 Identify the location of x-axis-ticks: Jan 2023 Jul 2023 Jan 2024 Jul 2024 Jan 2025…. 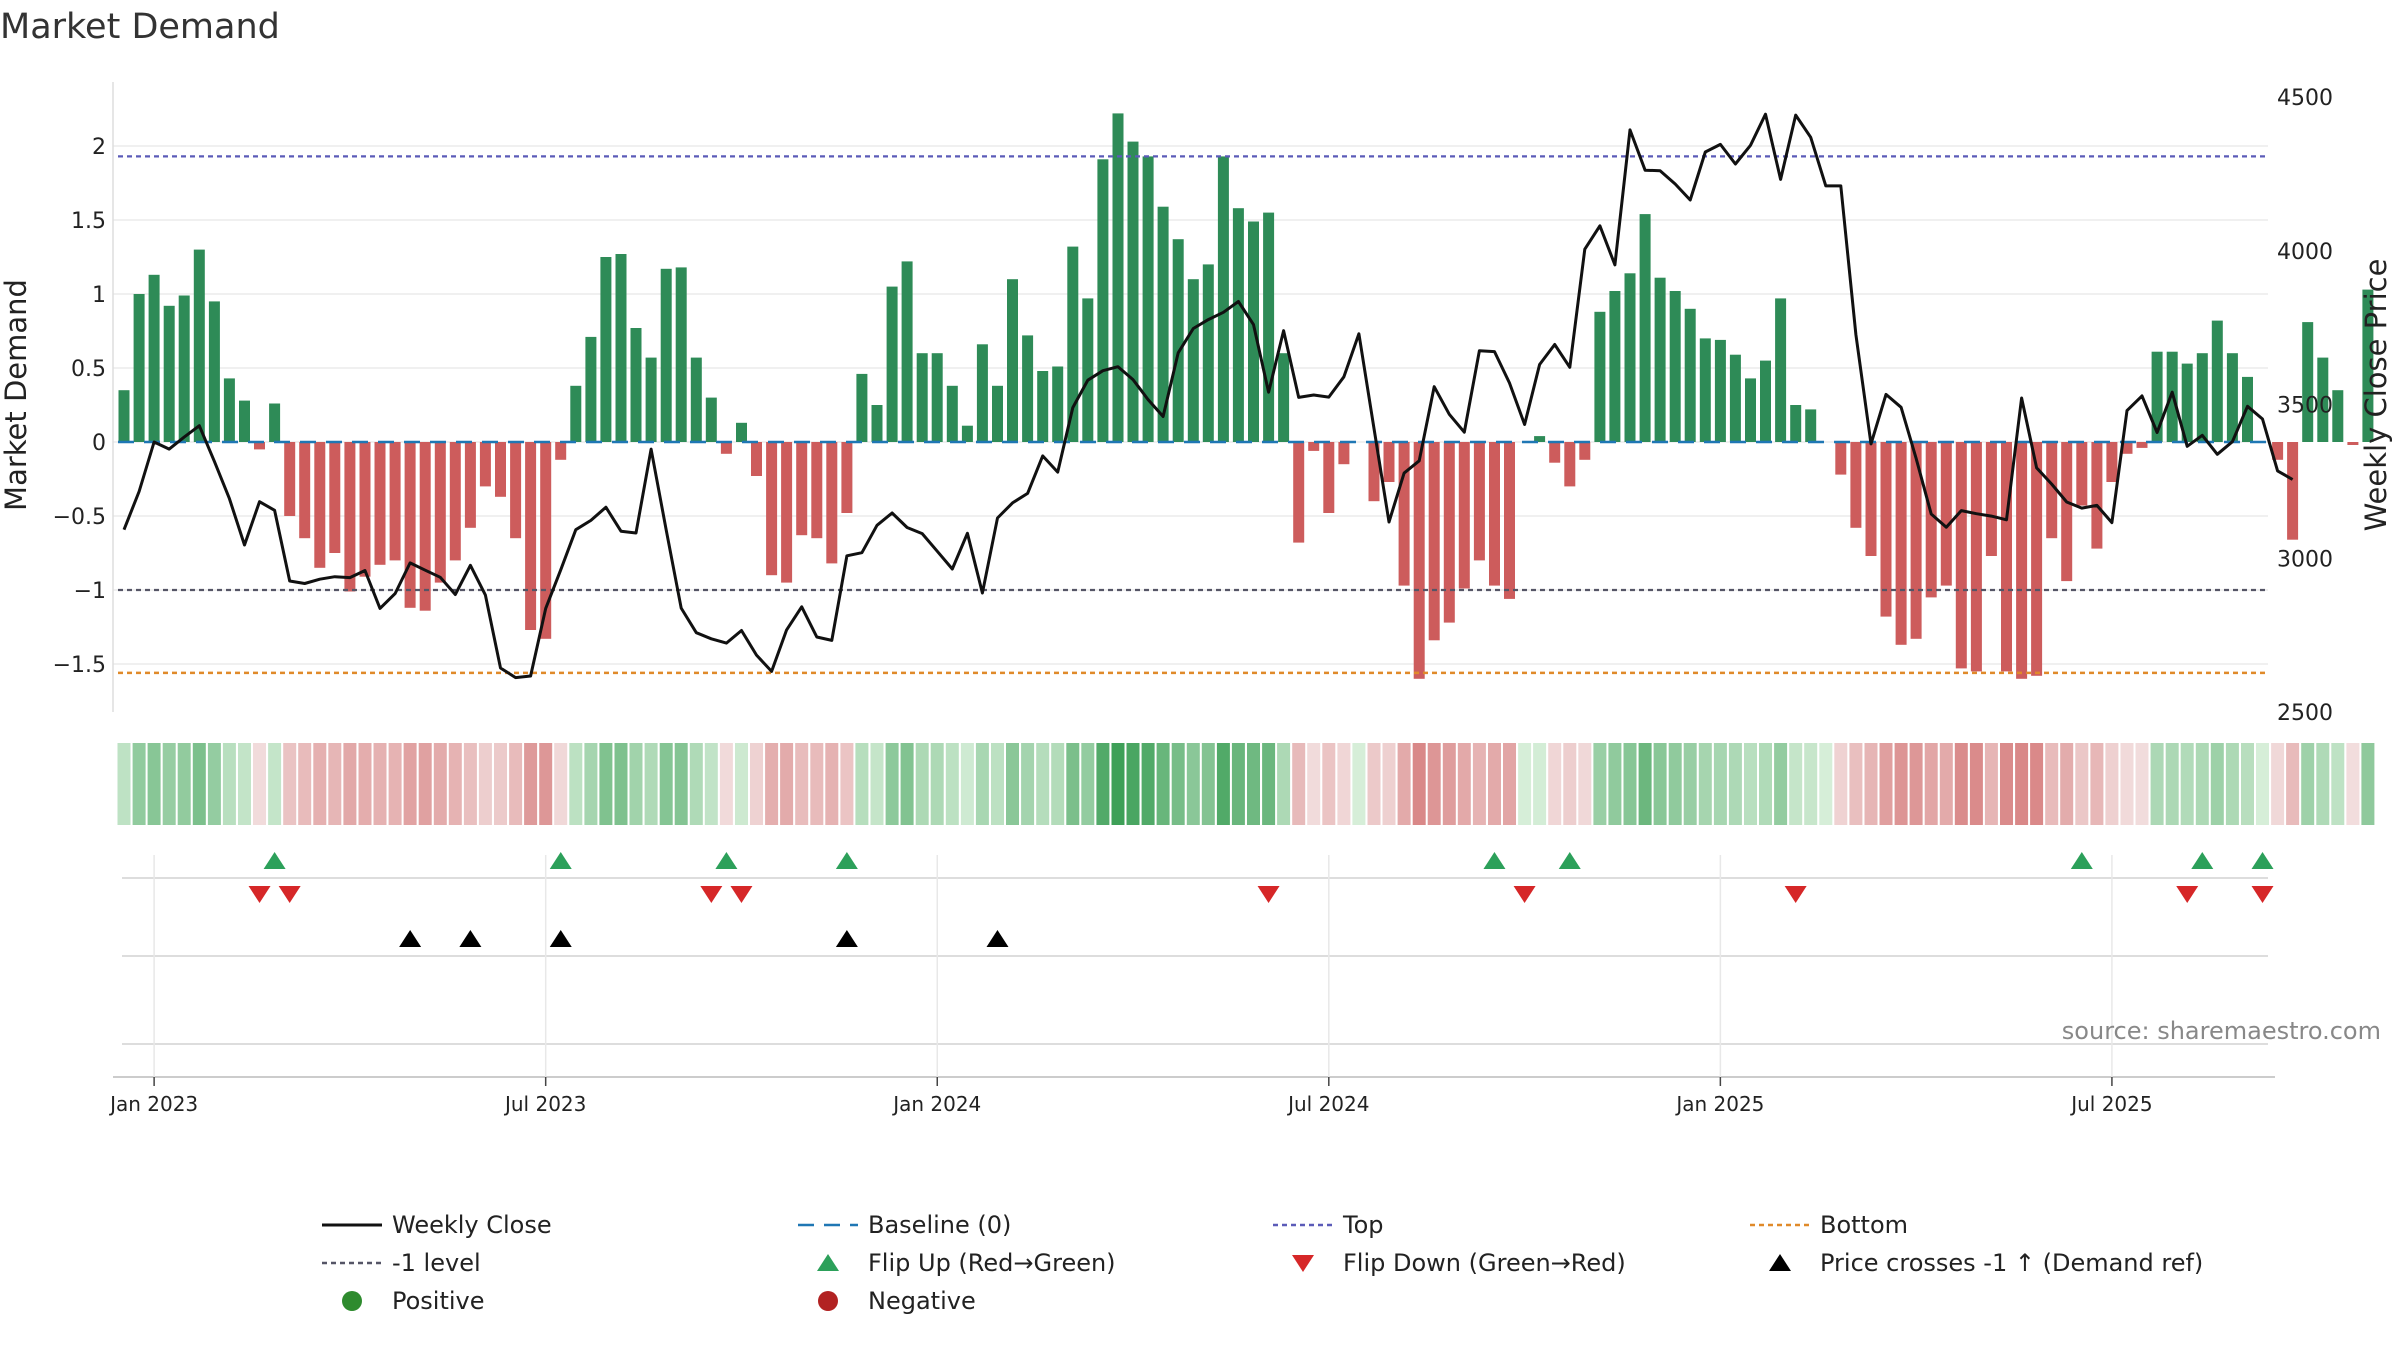
(1130, 1096).